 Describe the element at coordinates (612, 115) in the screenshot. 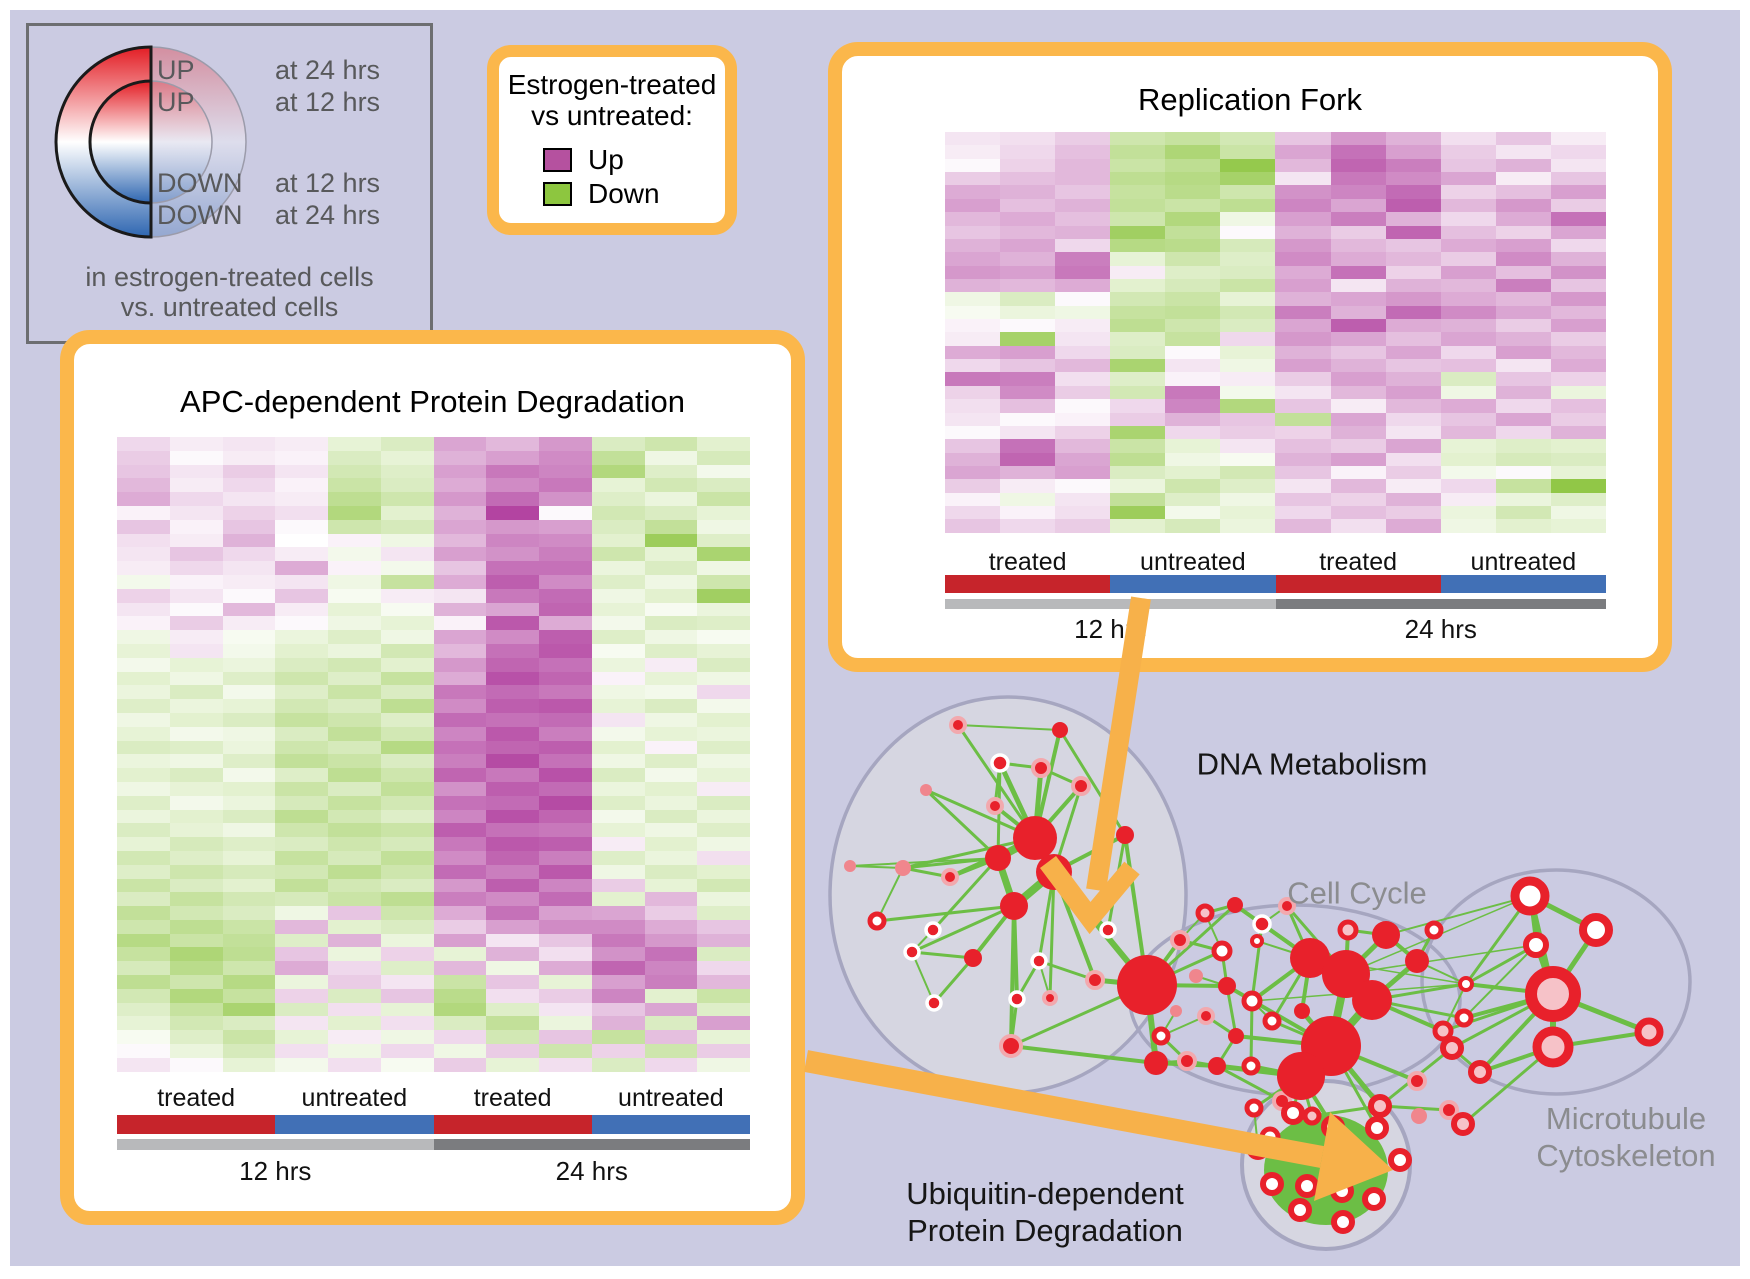

I see `updown-legend-title-line2: vs untreated:` at that location.